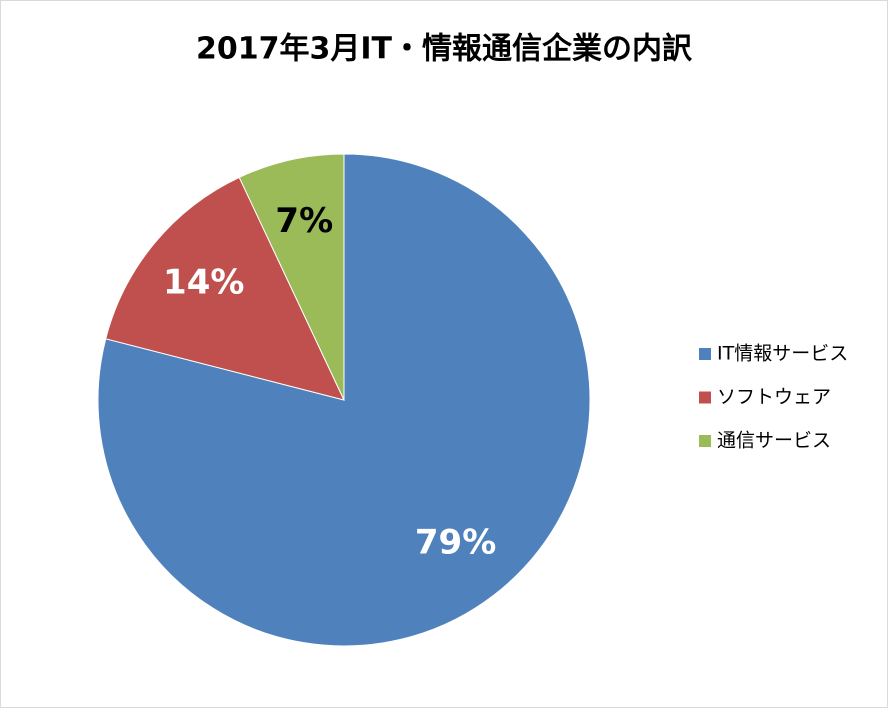 The height and width of the screenshot is (708, 888). What do you see at coordinates (782, 354) in the screenshot?
I see `legend-label: IT情報サービス` at bounding box center [782, 354].